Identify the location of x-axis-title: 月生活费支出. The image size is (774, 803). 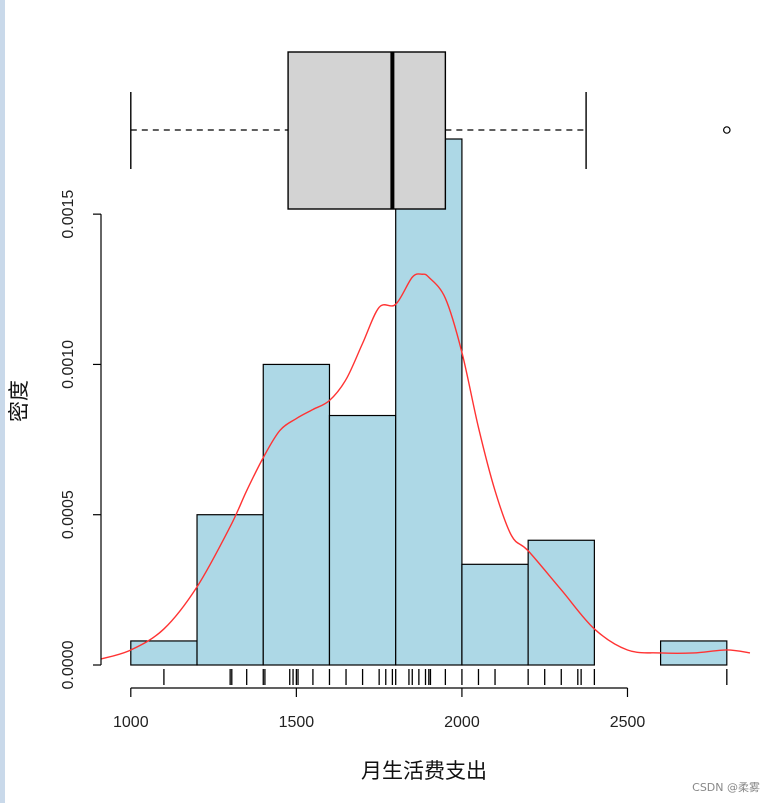
(424, 771).